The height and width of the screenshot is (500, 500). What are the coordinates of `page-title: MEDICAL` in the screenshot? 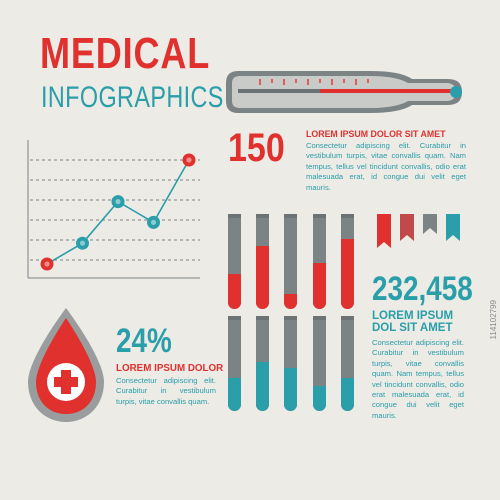 It's located at (125, 53).